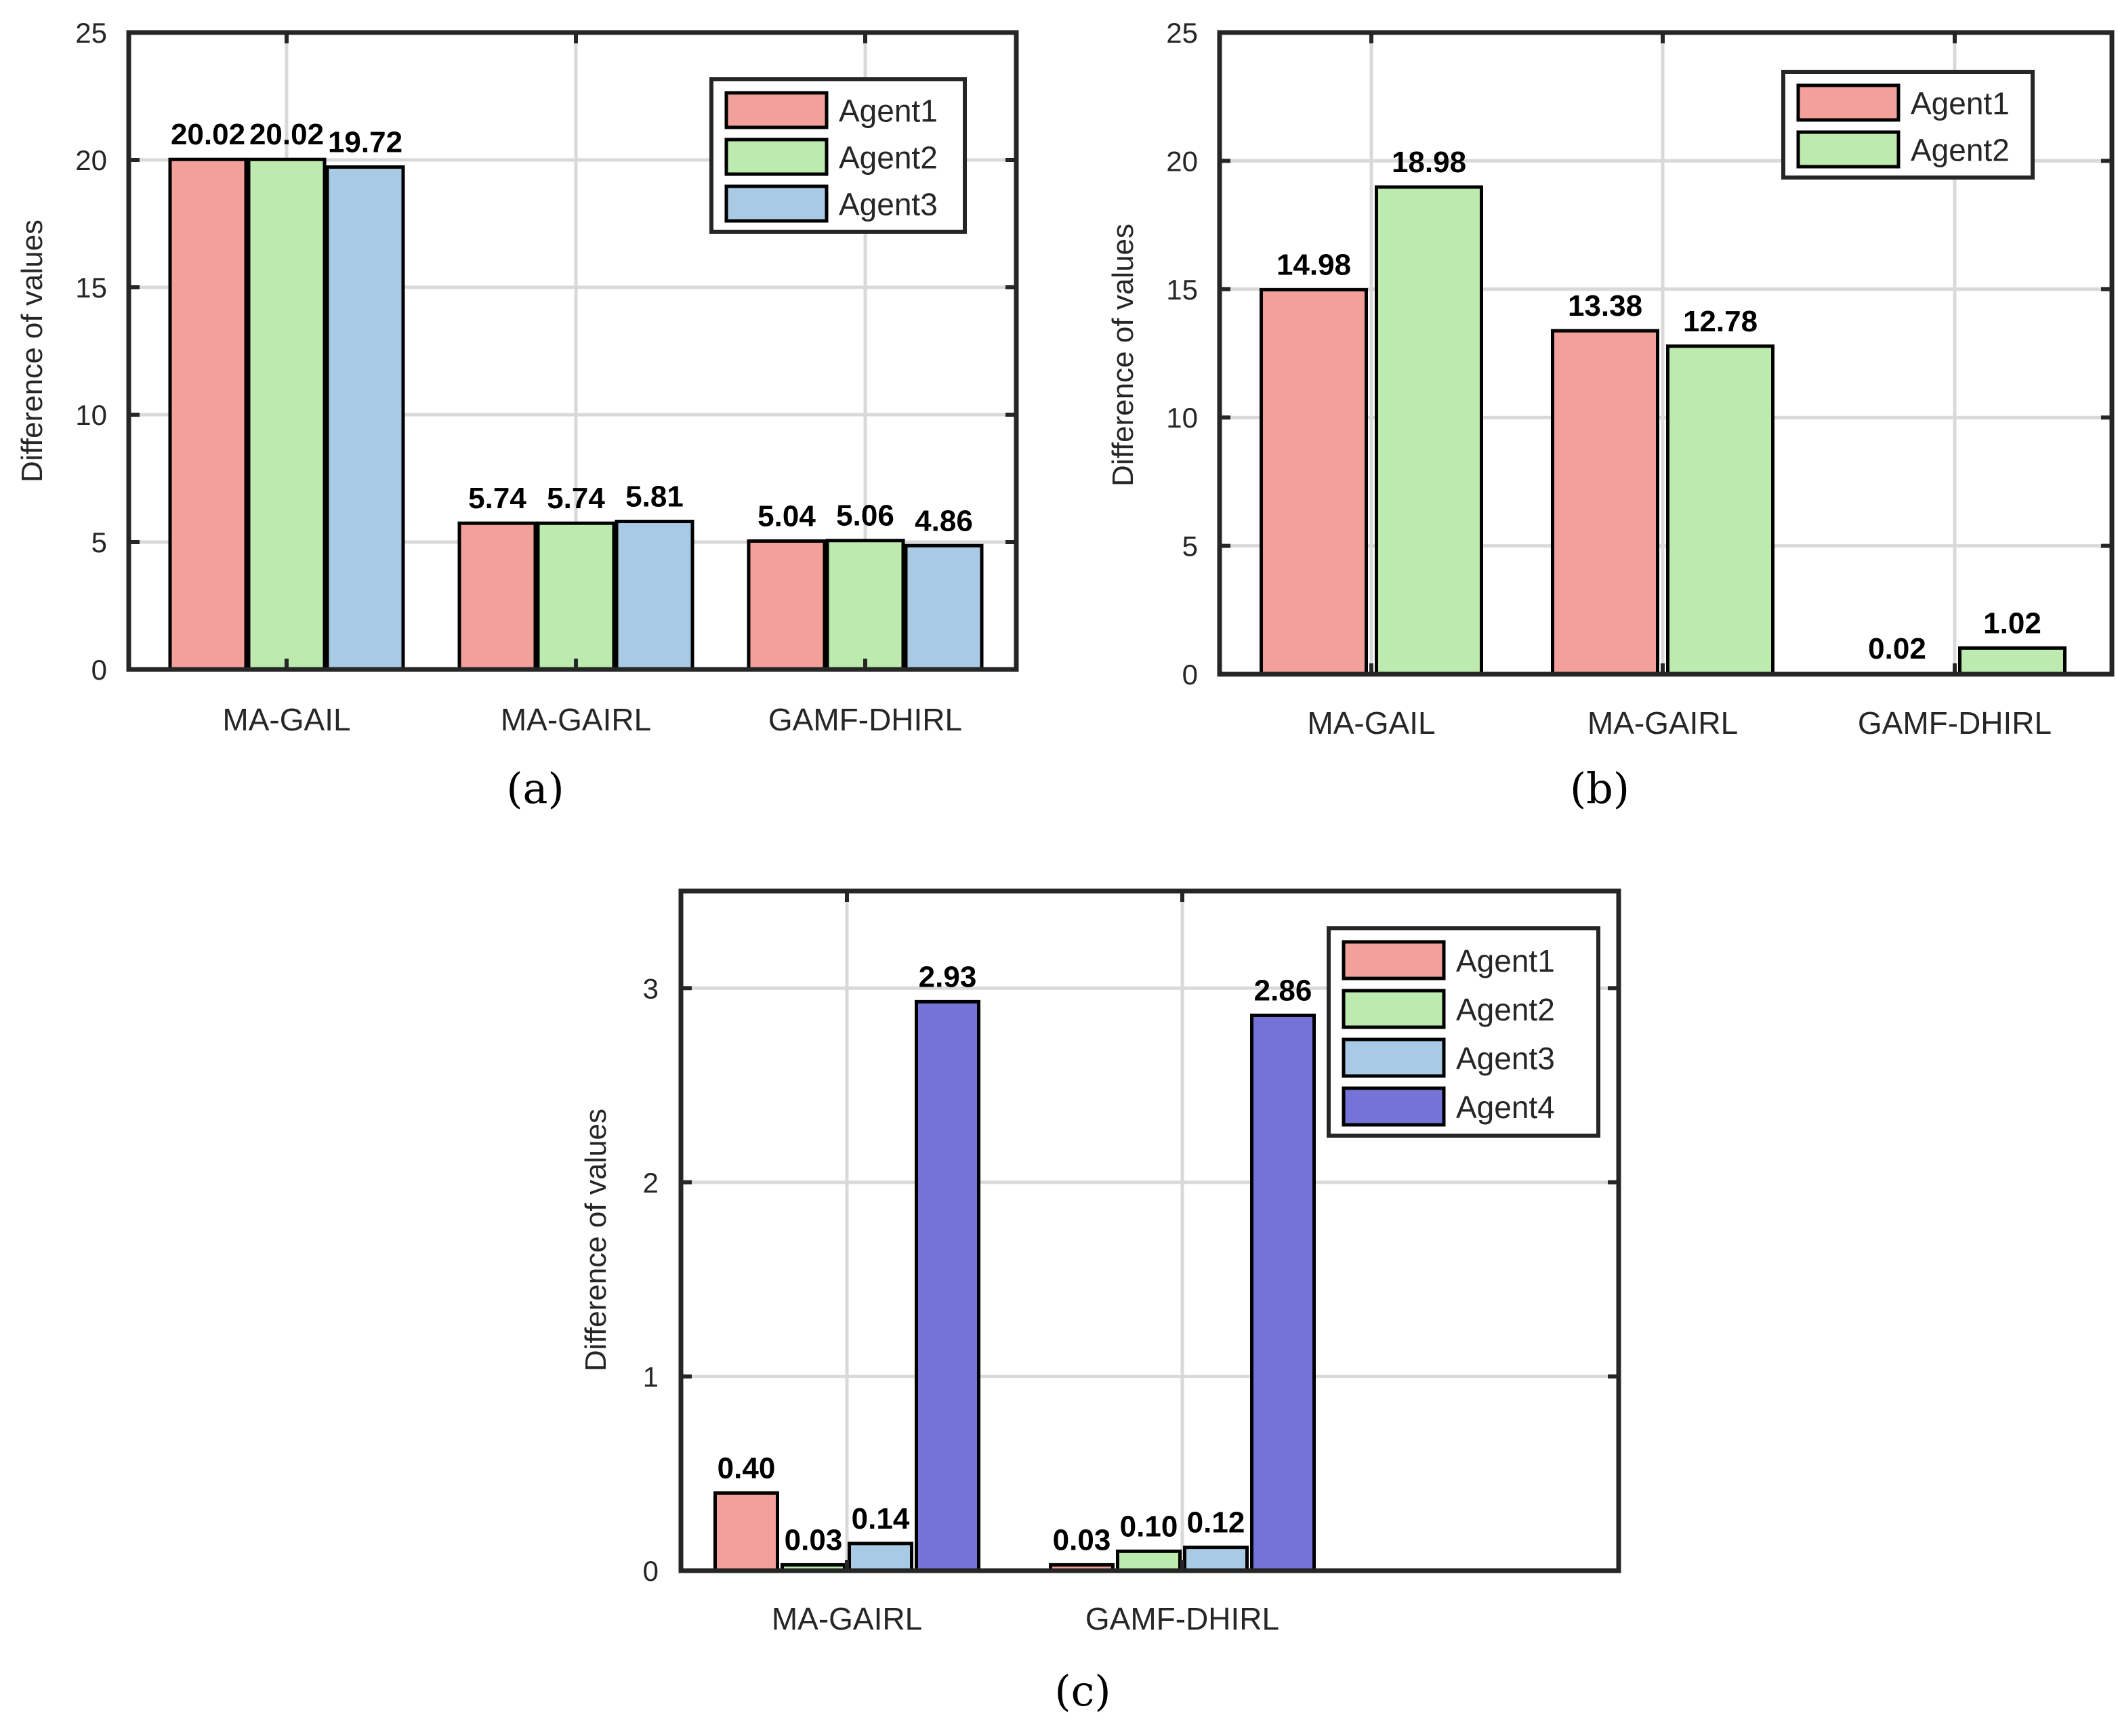  What do you see at coordinates (881, 1518) in the screenshot?
I see `value-label: 0.14` at bounding box center [881, 1518].